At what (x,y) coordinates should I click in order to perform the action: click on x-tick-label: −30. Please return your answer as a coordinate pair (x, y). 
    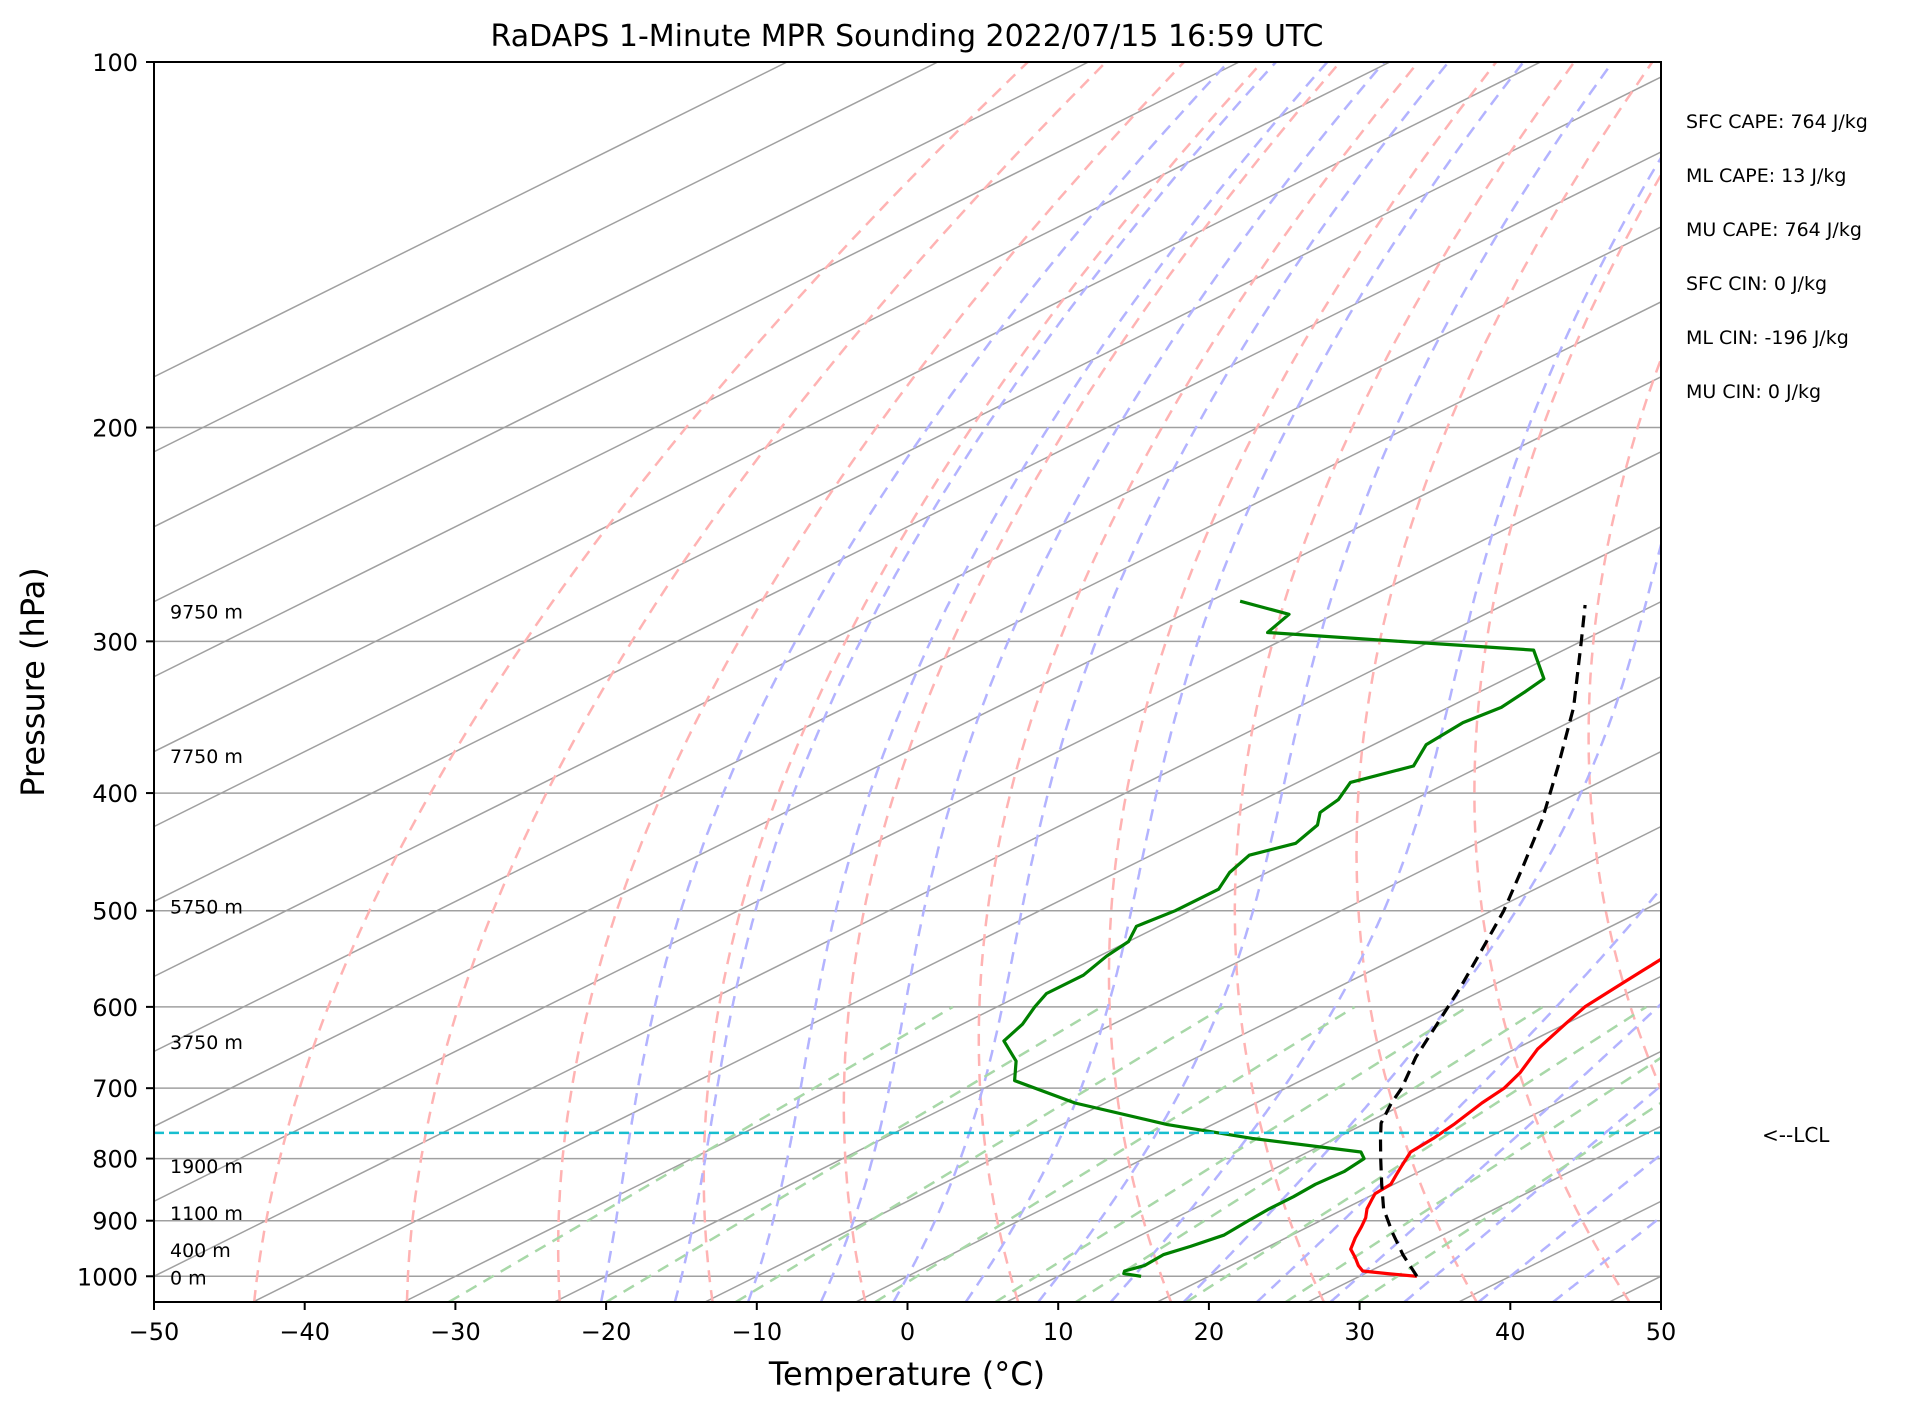
    Looking at the image, I should click on (455, 1332).